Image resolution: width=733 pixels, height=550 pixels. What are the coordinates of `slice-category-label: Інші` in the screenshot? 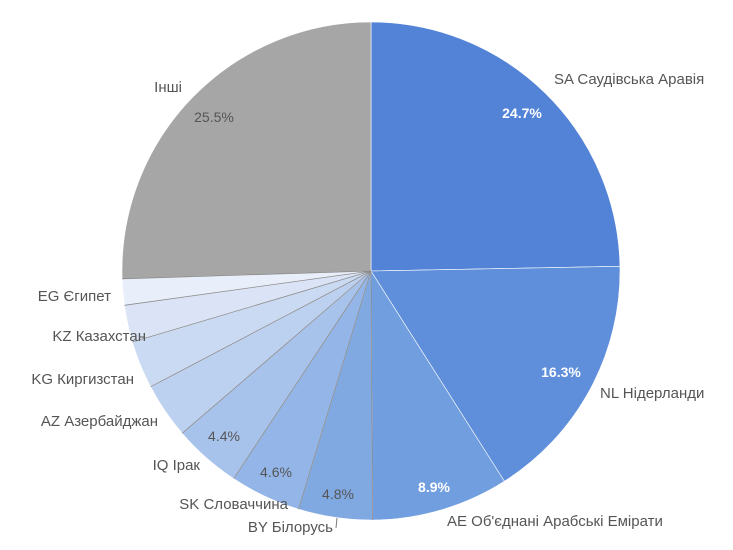 It's located at (168, 87).